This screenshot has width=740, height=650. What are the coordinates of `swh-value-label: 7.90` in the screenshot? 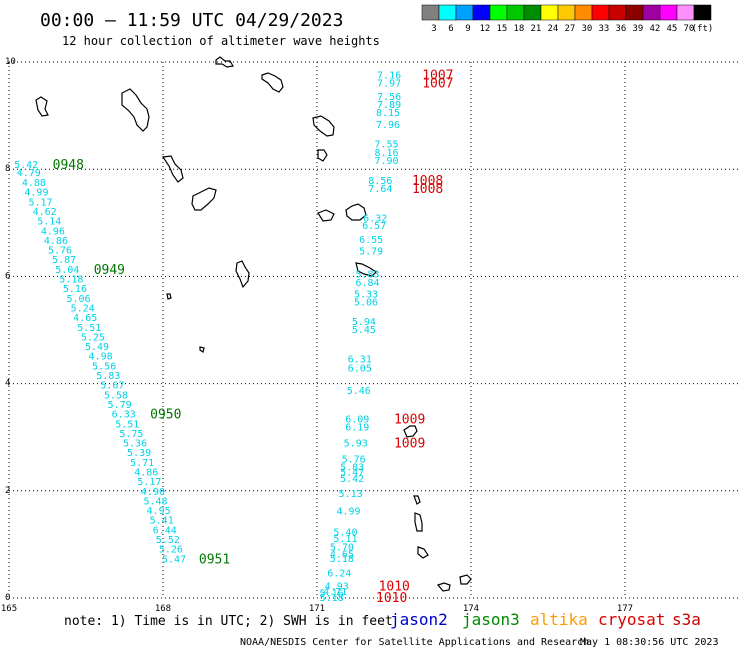 It's located at (386, 161).